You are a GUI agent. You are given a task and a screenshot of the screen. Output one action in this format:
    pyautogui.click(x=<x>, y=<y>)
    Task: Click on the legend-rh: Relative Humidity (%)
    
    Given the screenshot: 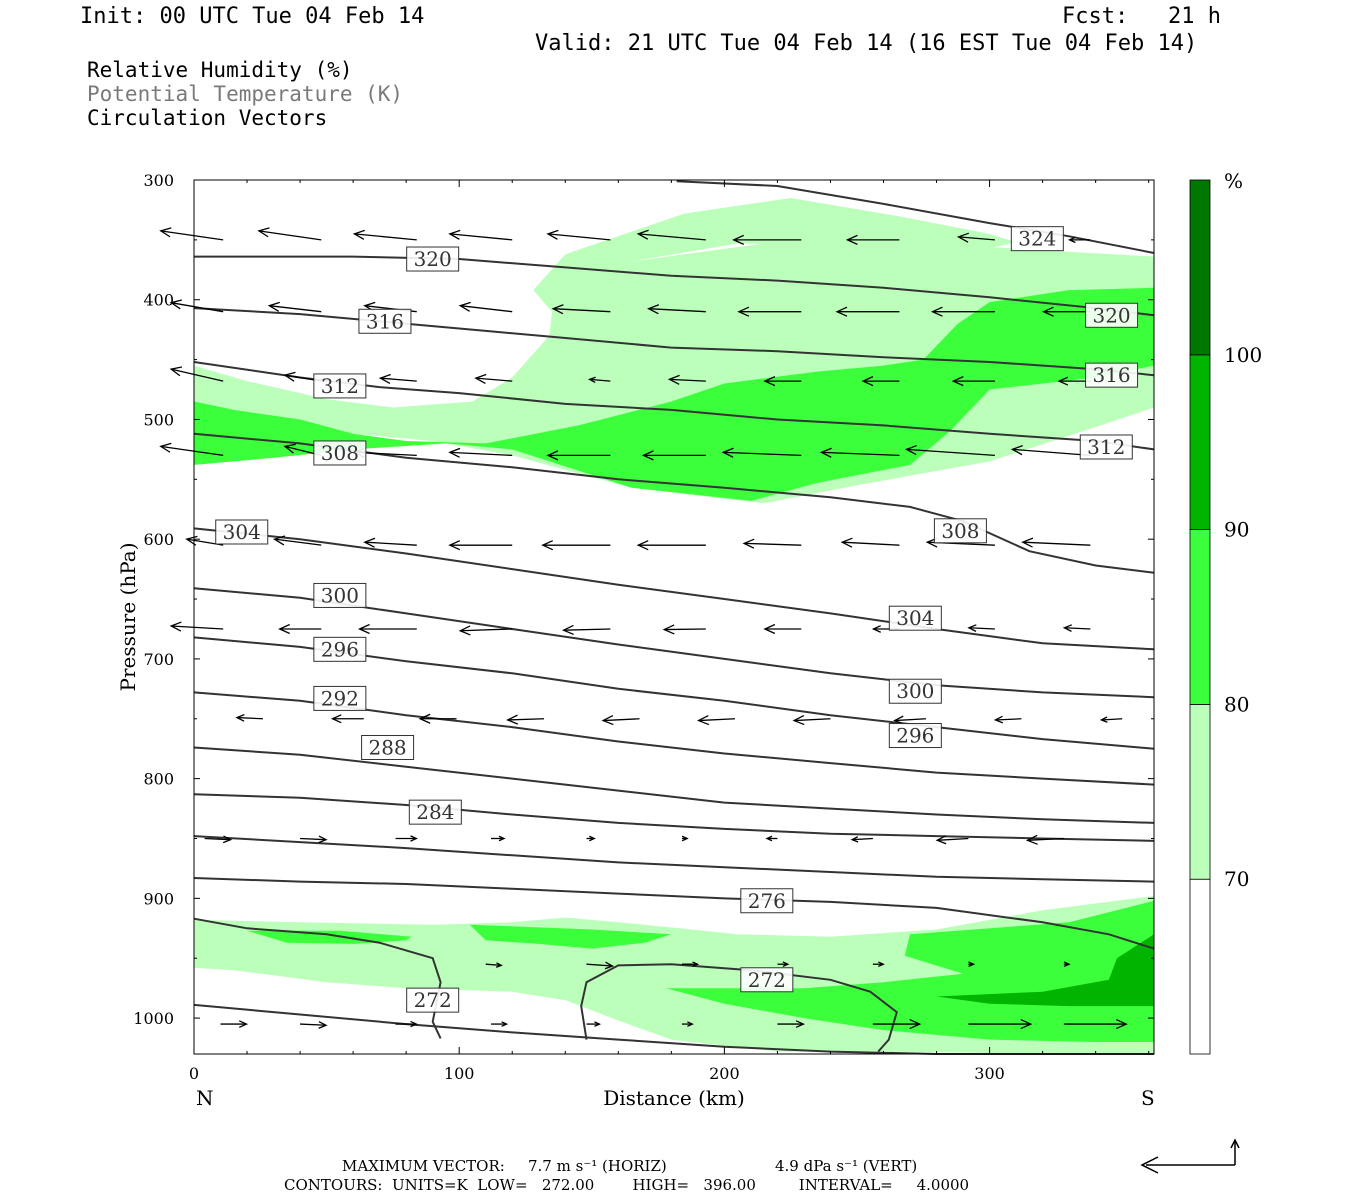 What is the action you would take?
    pyautogui.click(x=220, y=70)
    